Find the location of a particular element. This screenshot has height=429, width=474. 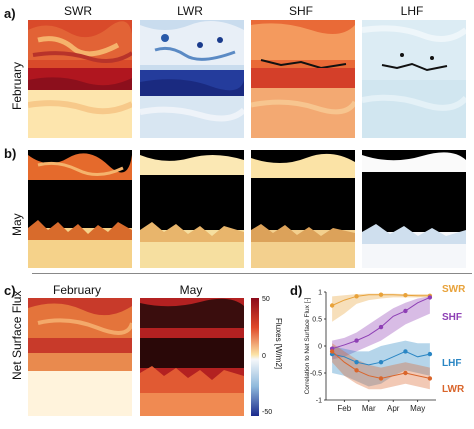

panel-a-label: a) is located at coordinates (10, 13).